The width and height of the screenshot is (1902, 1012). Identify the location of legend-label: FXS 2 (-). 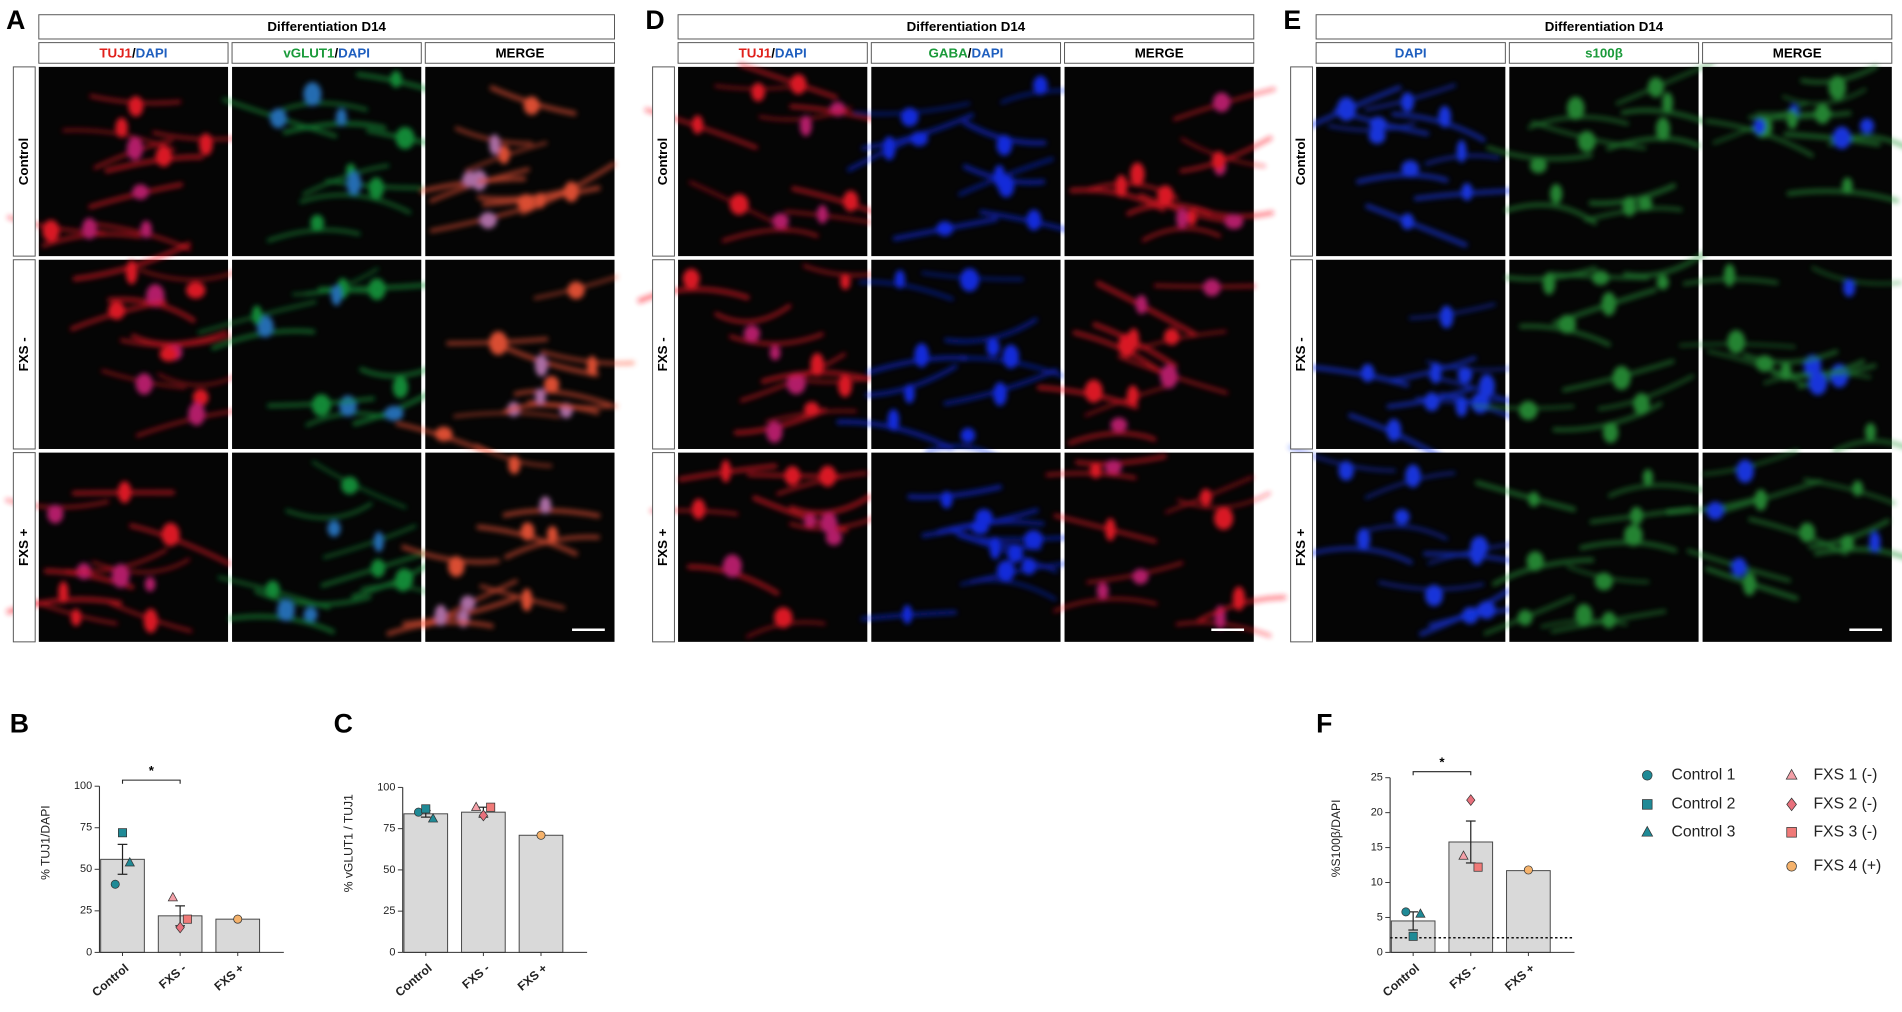
(1845, 804).